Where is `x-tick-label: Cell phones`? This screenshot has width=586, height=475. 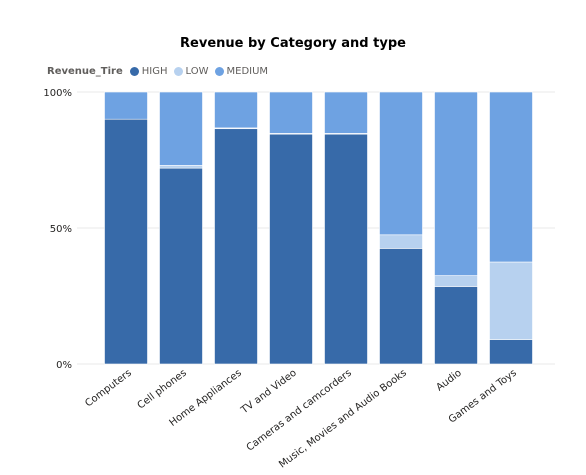 x-tick-label: Cell phones is located at coordinates (162, 390).